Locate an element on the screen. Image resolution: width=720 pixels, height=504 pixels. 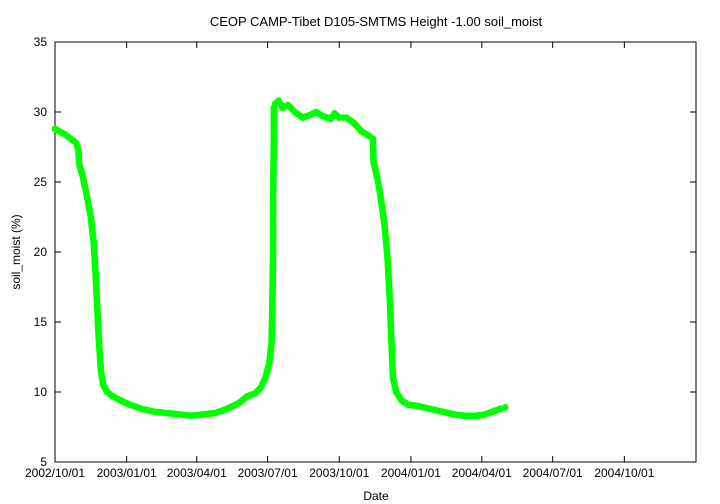
x-tick-label: 2004/10/01 is located at coordinates (624, 473).